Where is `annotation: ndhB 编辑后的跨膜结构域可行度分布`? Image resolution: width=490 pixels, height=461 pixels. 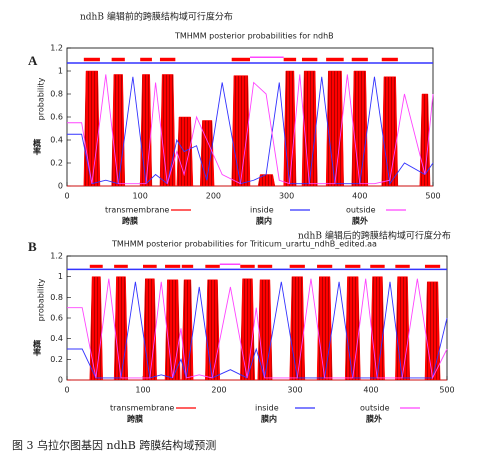
annotation: ndhB 编辑后的跨膜结构域可行度分布 is located at coordinates (374, 236).